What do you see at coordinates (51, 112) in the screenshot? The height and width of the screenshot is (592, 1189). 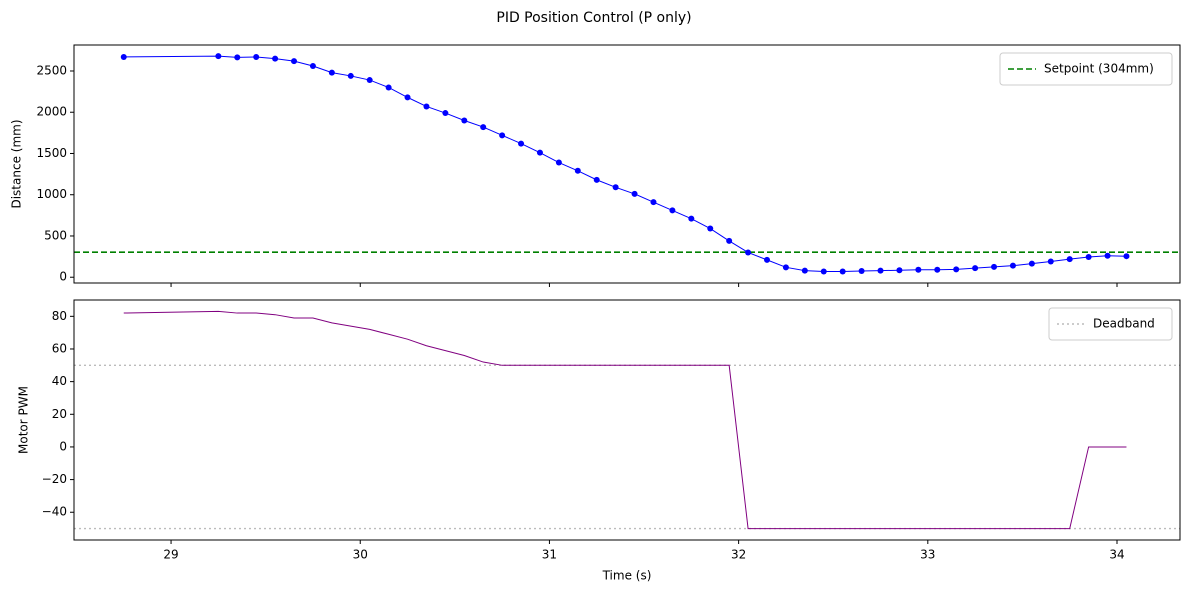 I see `y-tick-label: 2000` at bounding box center [51, 112].